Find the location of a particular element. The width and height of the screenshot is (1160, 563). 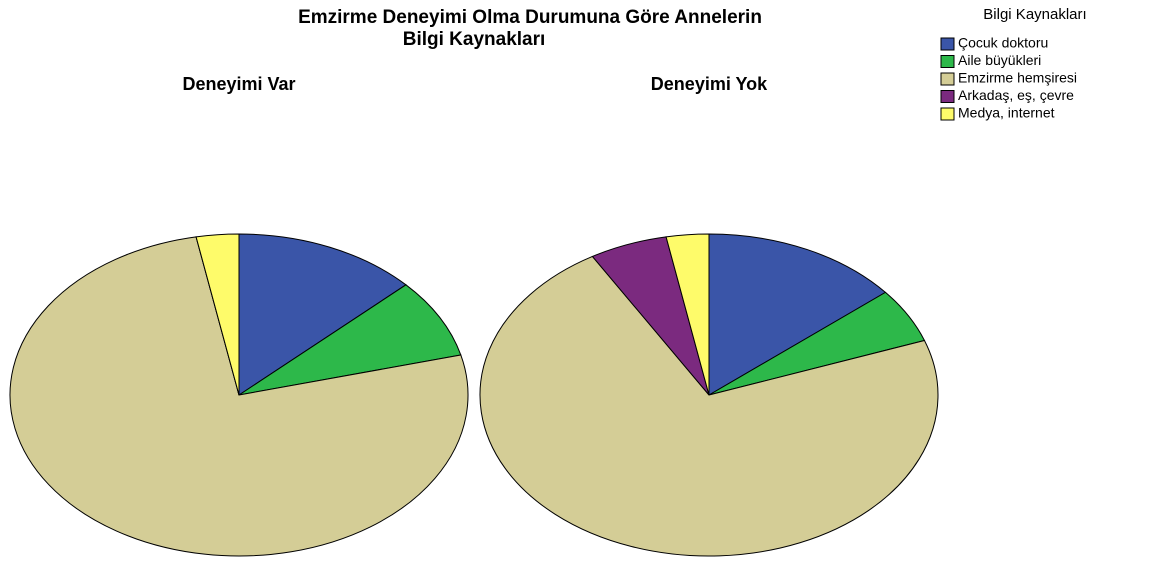

legend-label: Emzirme hemşiresi is located at coordinates (1017, 78).